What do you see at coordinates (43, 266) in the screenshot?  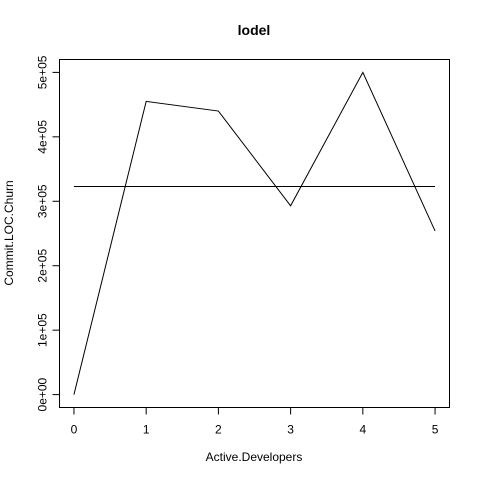 I see `y-tick-label: 2e+05` at bounding box center [43, 266].